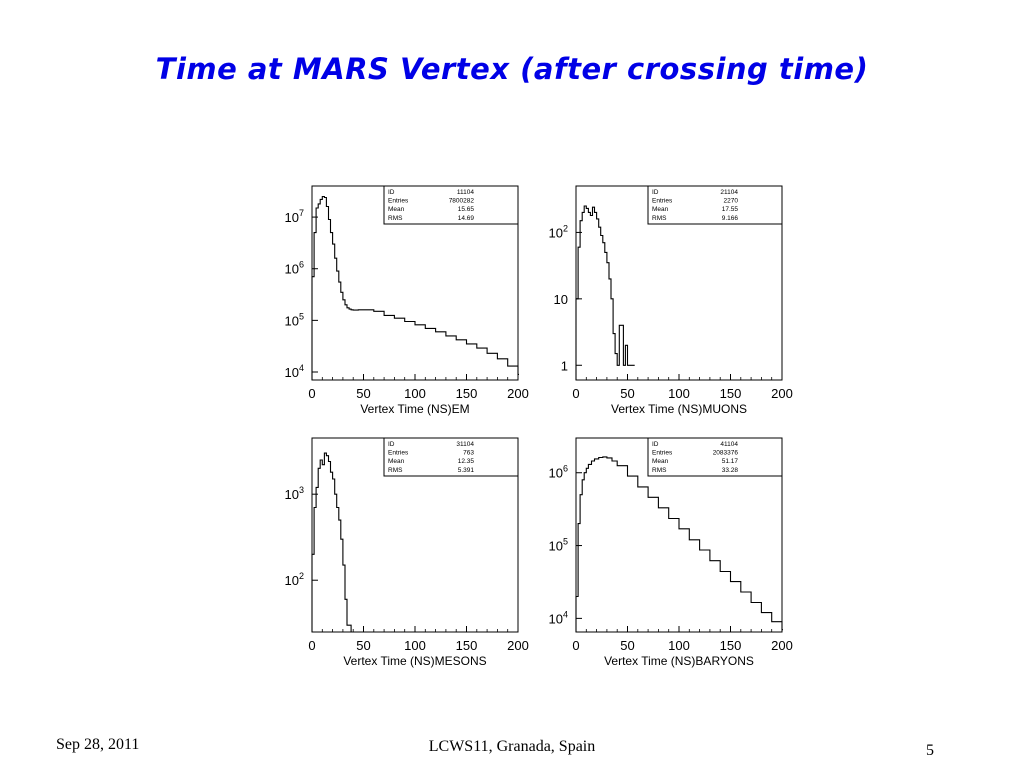 This screenshot has width=1024, height=768. Describe the element at coordinates (466, 470) in the screenshot. I see `stats-value: 5.391` at that location.